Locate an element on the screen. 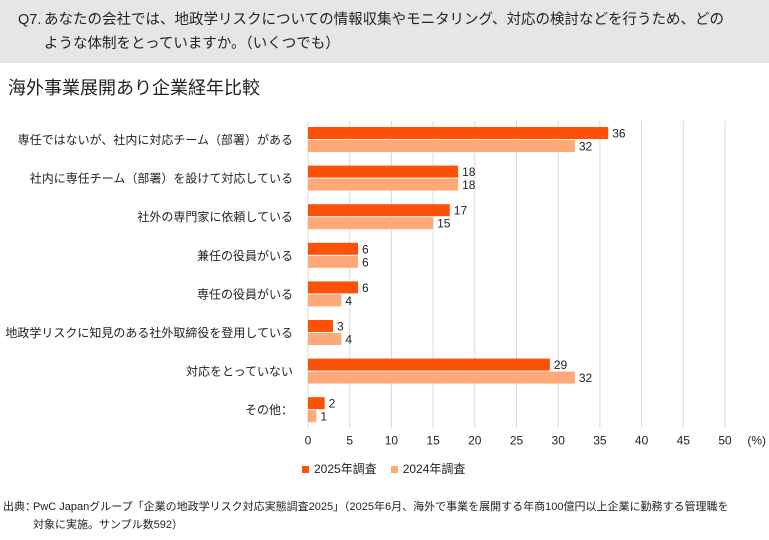 The height and width of the screenshot is (540, 769). value-label-series-2-category-5: 4 is located at coordinates (348, 301).